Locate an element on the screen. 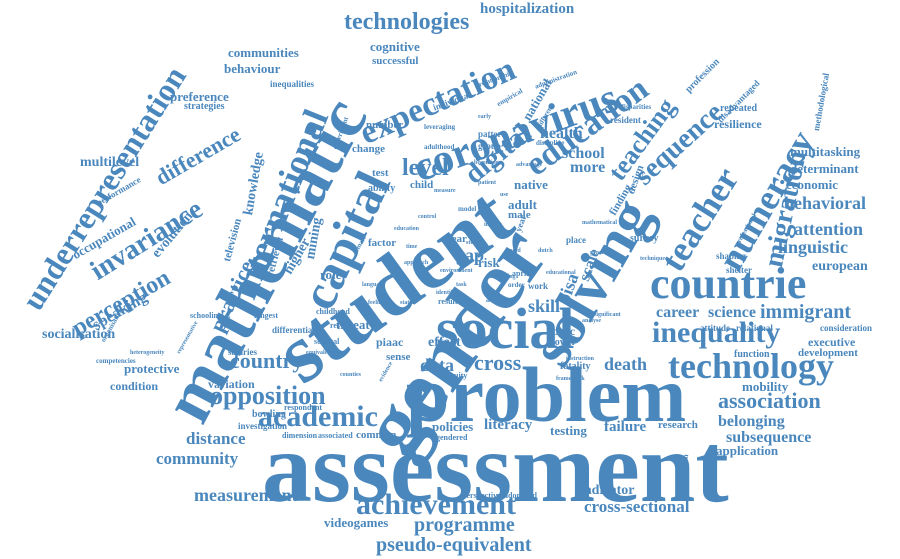 The width and height of the screenshot is (900, 559). word-indicator: indicator is located at coordinates (607, 490).